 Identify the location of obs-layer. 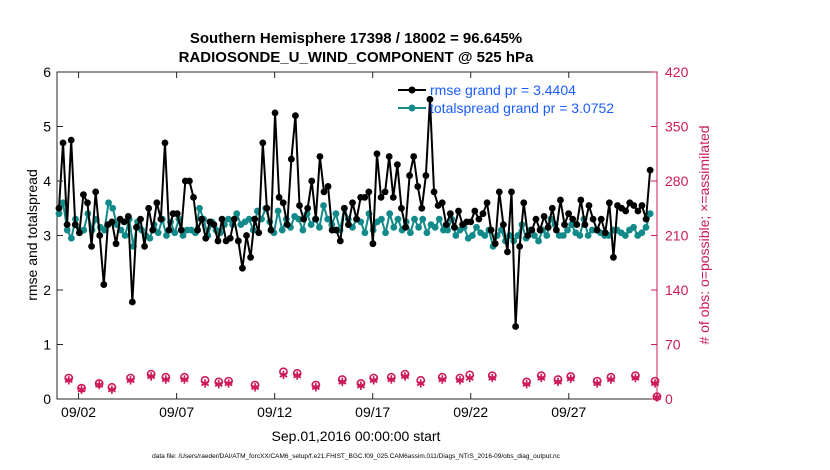
(363, 384).